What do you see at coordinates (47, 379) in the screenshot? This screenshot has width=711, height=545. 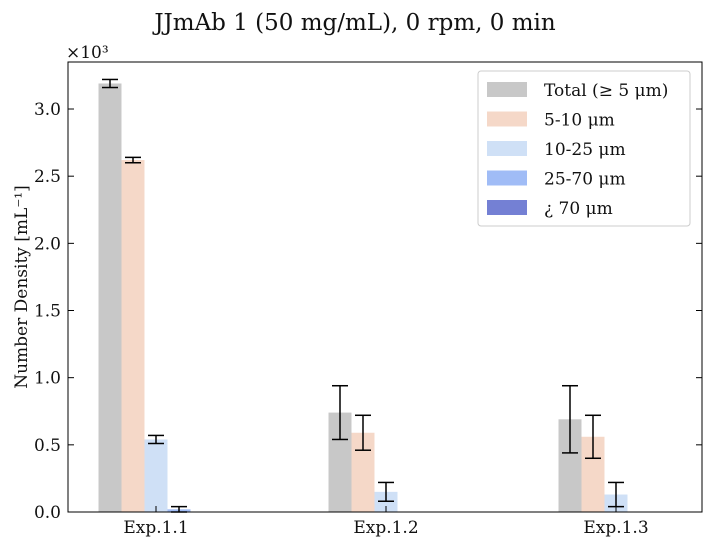 I see `y-tick-label: 1.0` at bounding box center [47, 379].